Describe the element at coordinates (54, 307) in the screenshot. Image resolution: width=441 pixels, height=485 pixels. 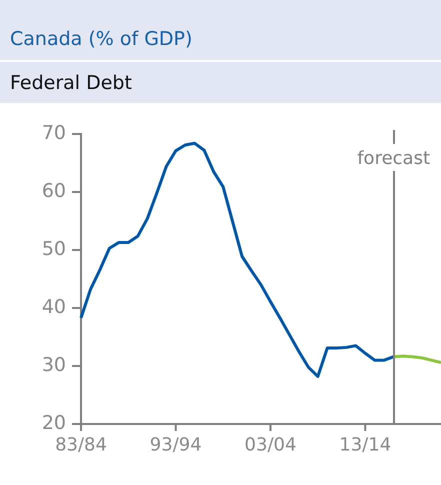
I see `y-tick-label: 40` at that location.